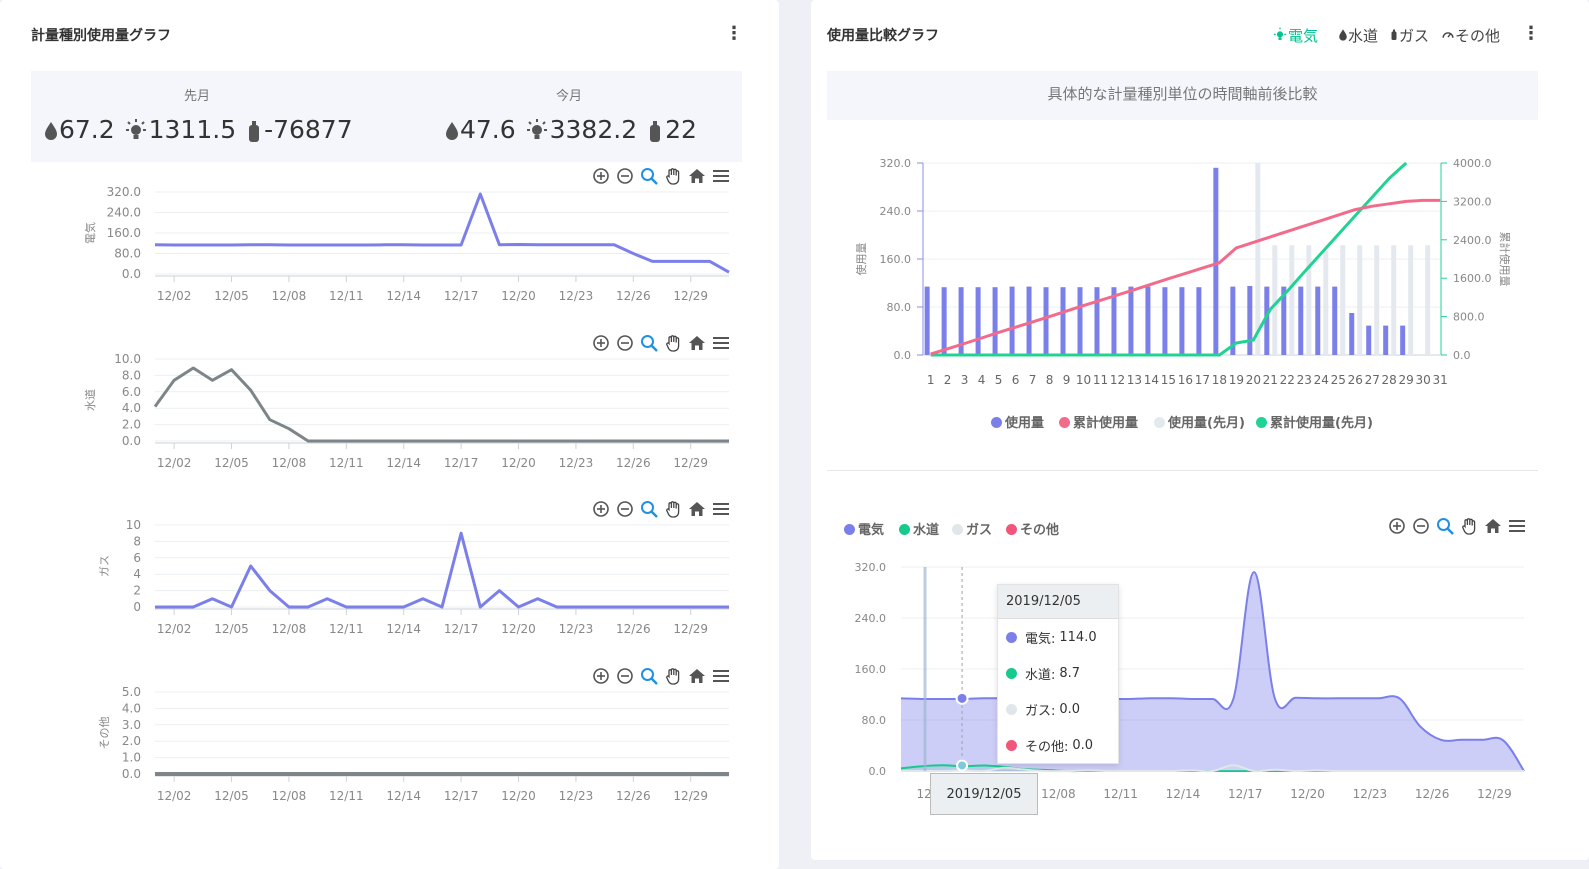 This screenshot has width=1589, height=869. Describe the element at coordinates (231, 296) in the screenshot. I see `x-tick-label: 12/05` at that location.